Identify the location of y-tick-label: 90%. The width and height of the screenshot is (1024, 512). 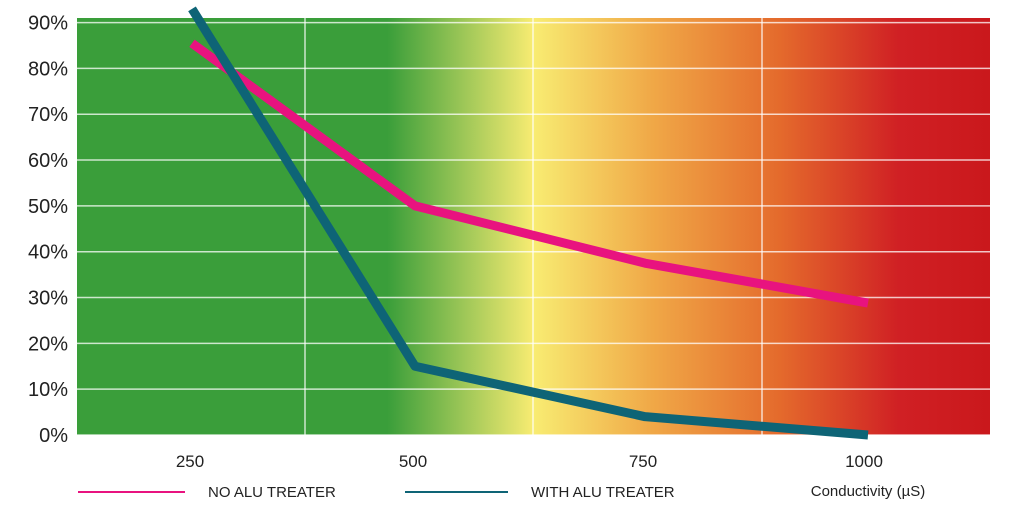
(48, 24).